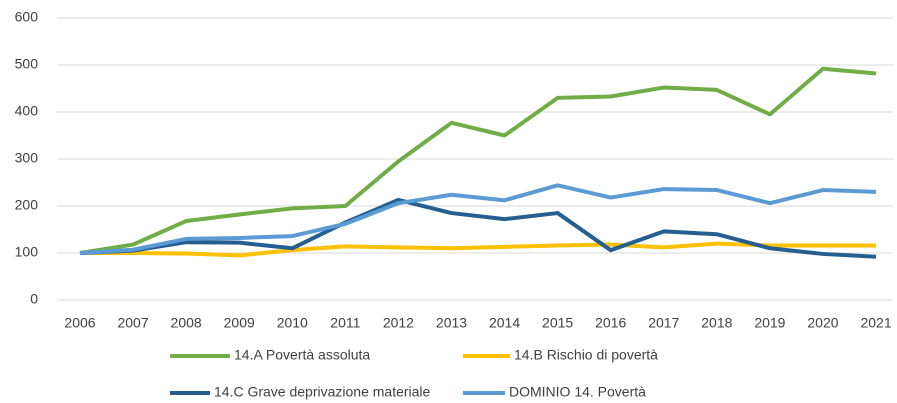  Describe the element at coordinates (504, 323) in the screenshot. I see `x-tick-label: 2014` at that location.